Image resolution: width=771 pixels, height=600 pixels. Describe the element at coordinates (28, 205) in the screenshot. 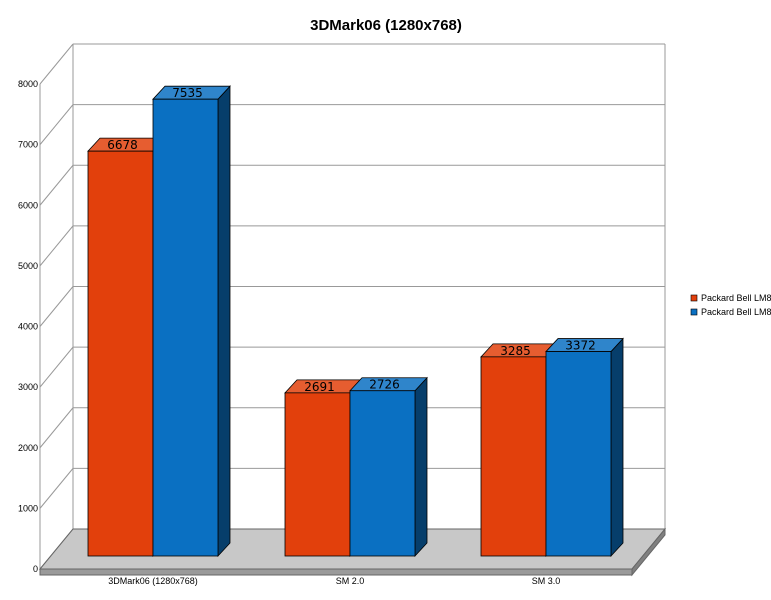

I see `y-tick-label: 6000` at that location.